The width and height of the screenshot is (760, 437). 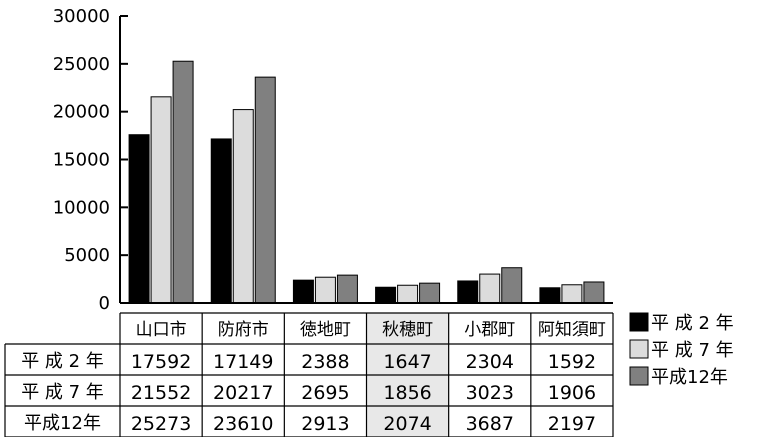 I want to click on table-cell: 3687, so click(x=490, y=424).